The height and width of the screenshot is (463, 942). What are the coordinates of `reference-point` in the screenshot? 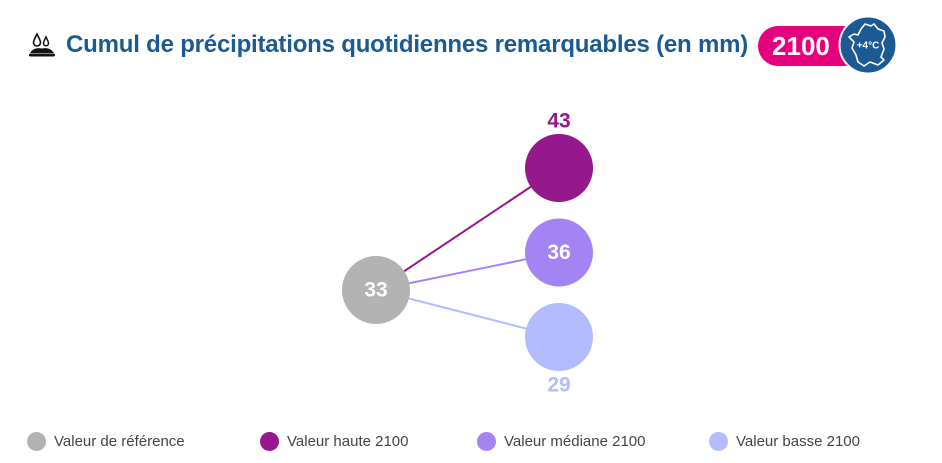 It's located at (376, 290).